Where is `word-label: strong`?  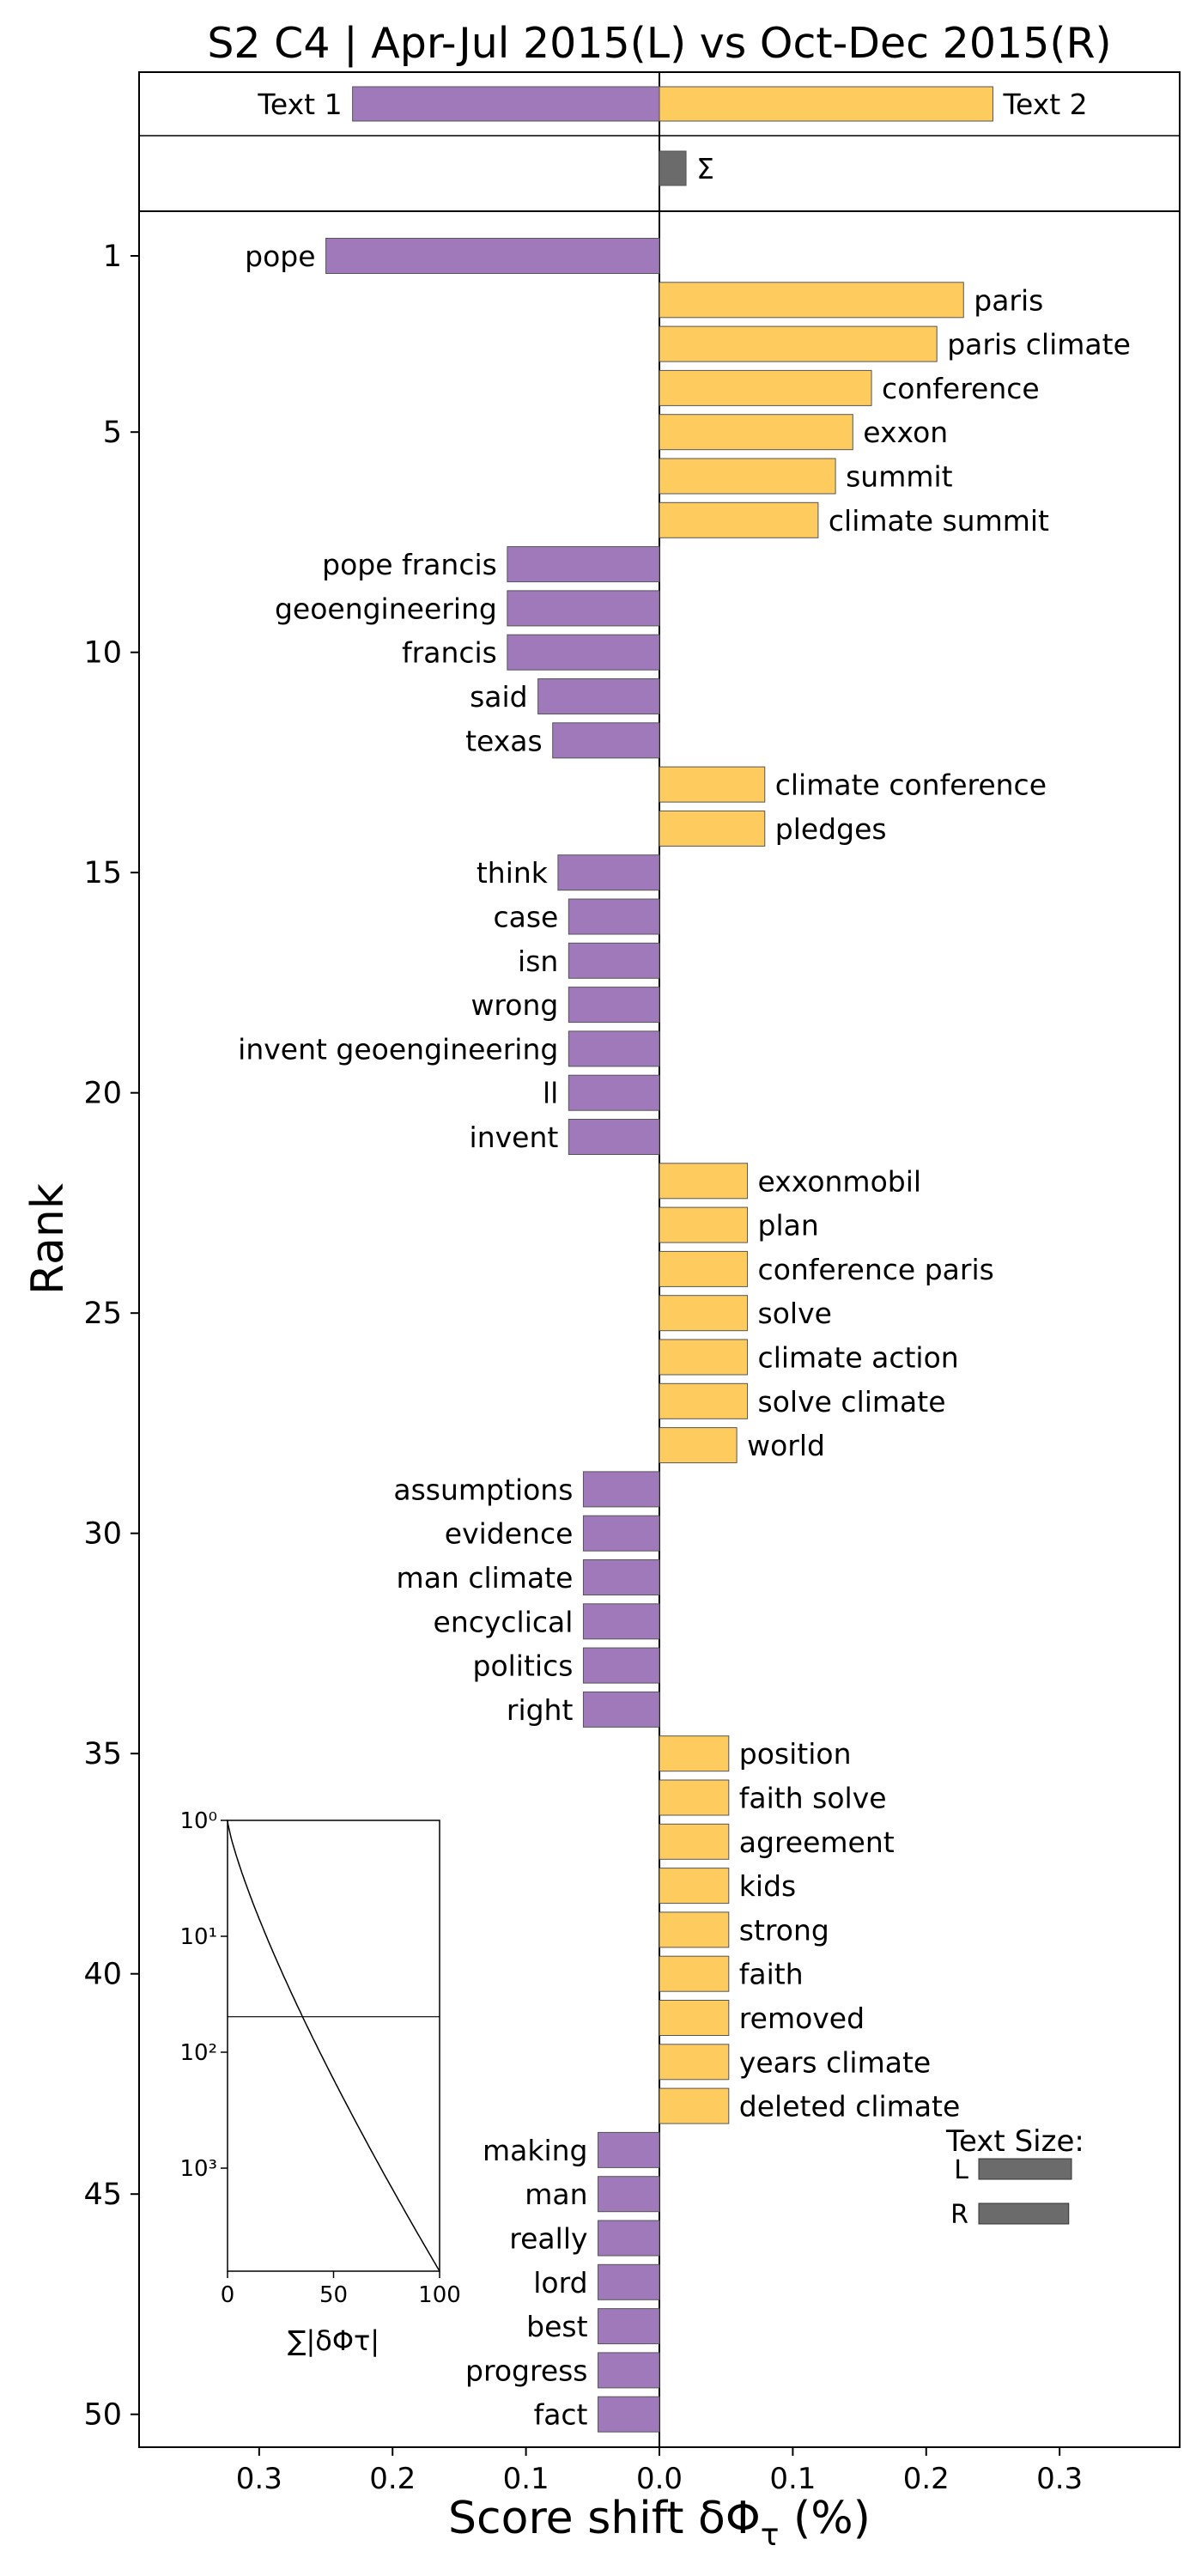
word-label: strong is located at coordinates (784, 1930).